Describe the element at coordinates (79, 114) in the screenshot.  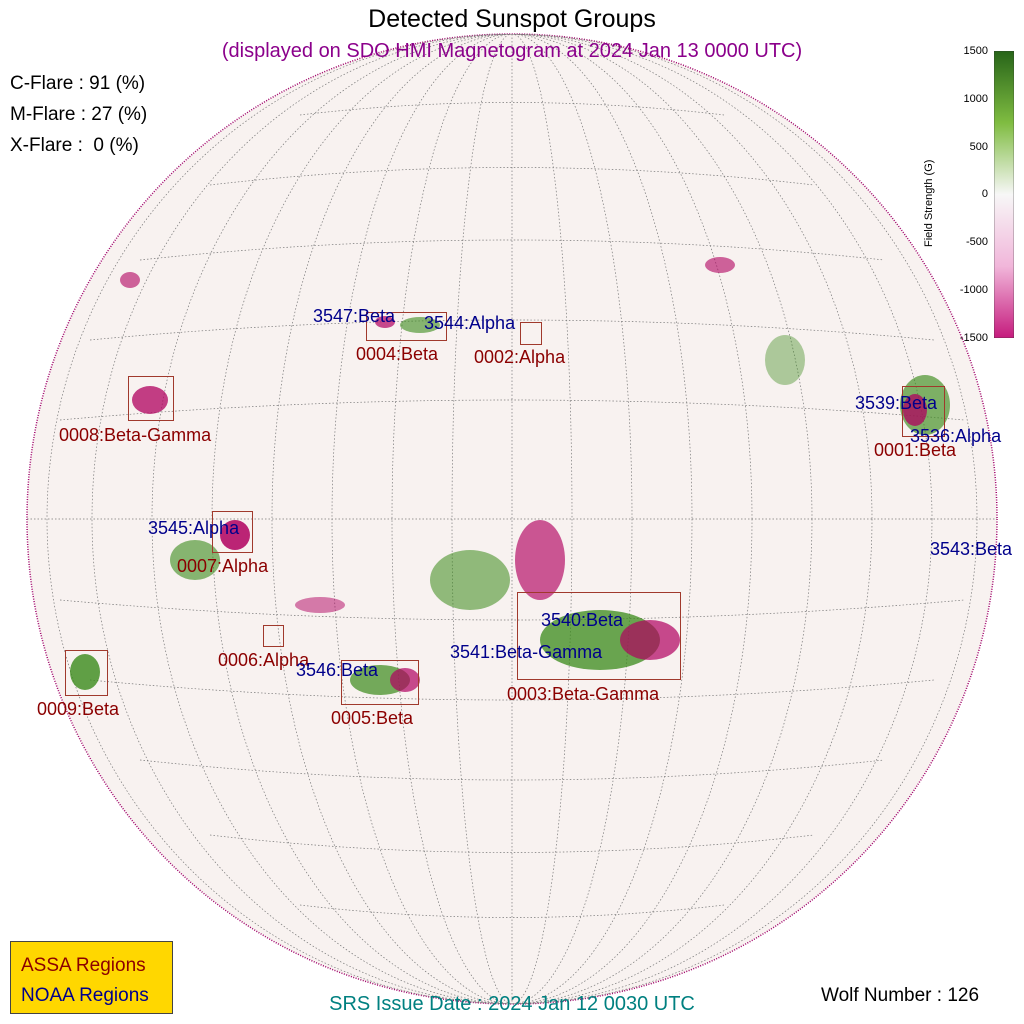
I see `m-flare-probability: M-Flare : 27 (%)` at that location.